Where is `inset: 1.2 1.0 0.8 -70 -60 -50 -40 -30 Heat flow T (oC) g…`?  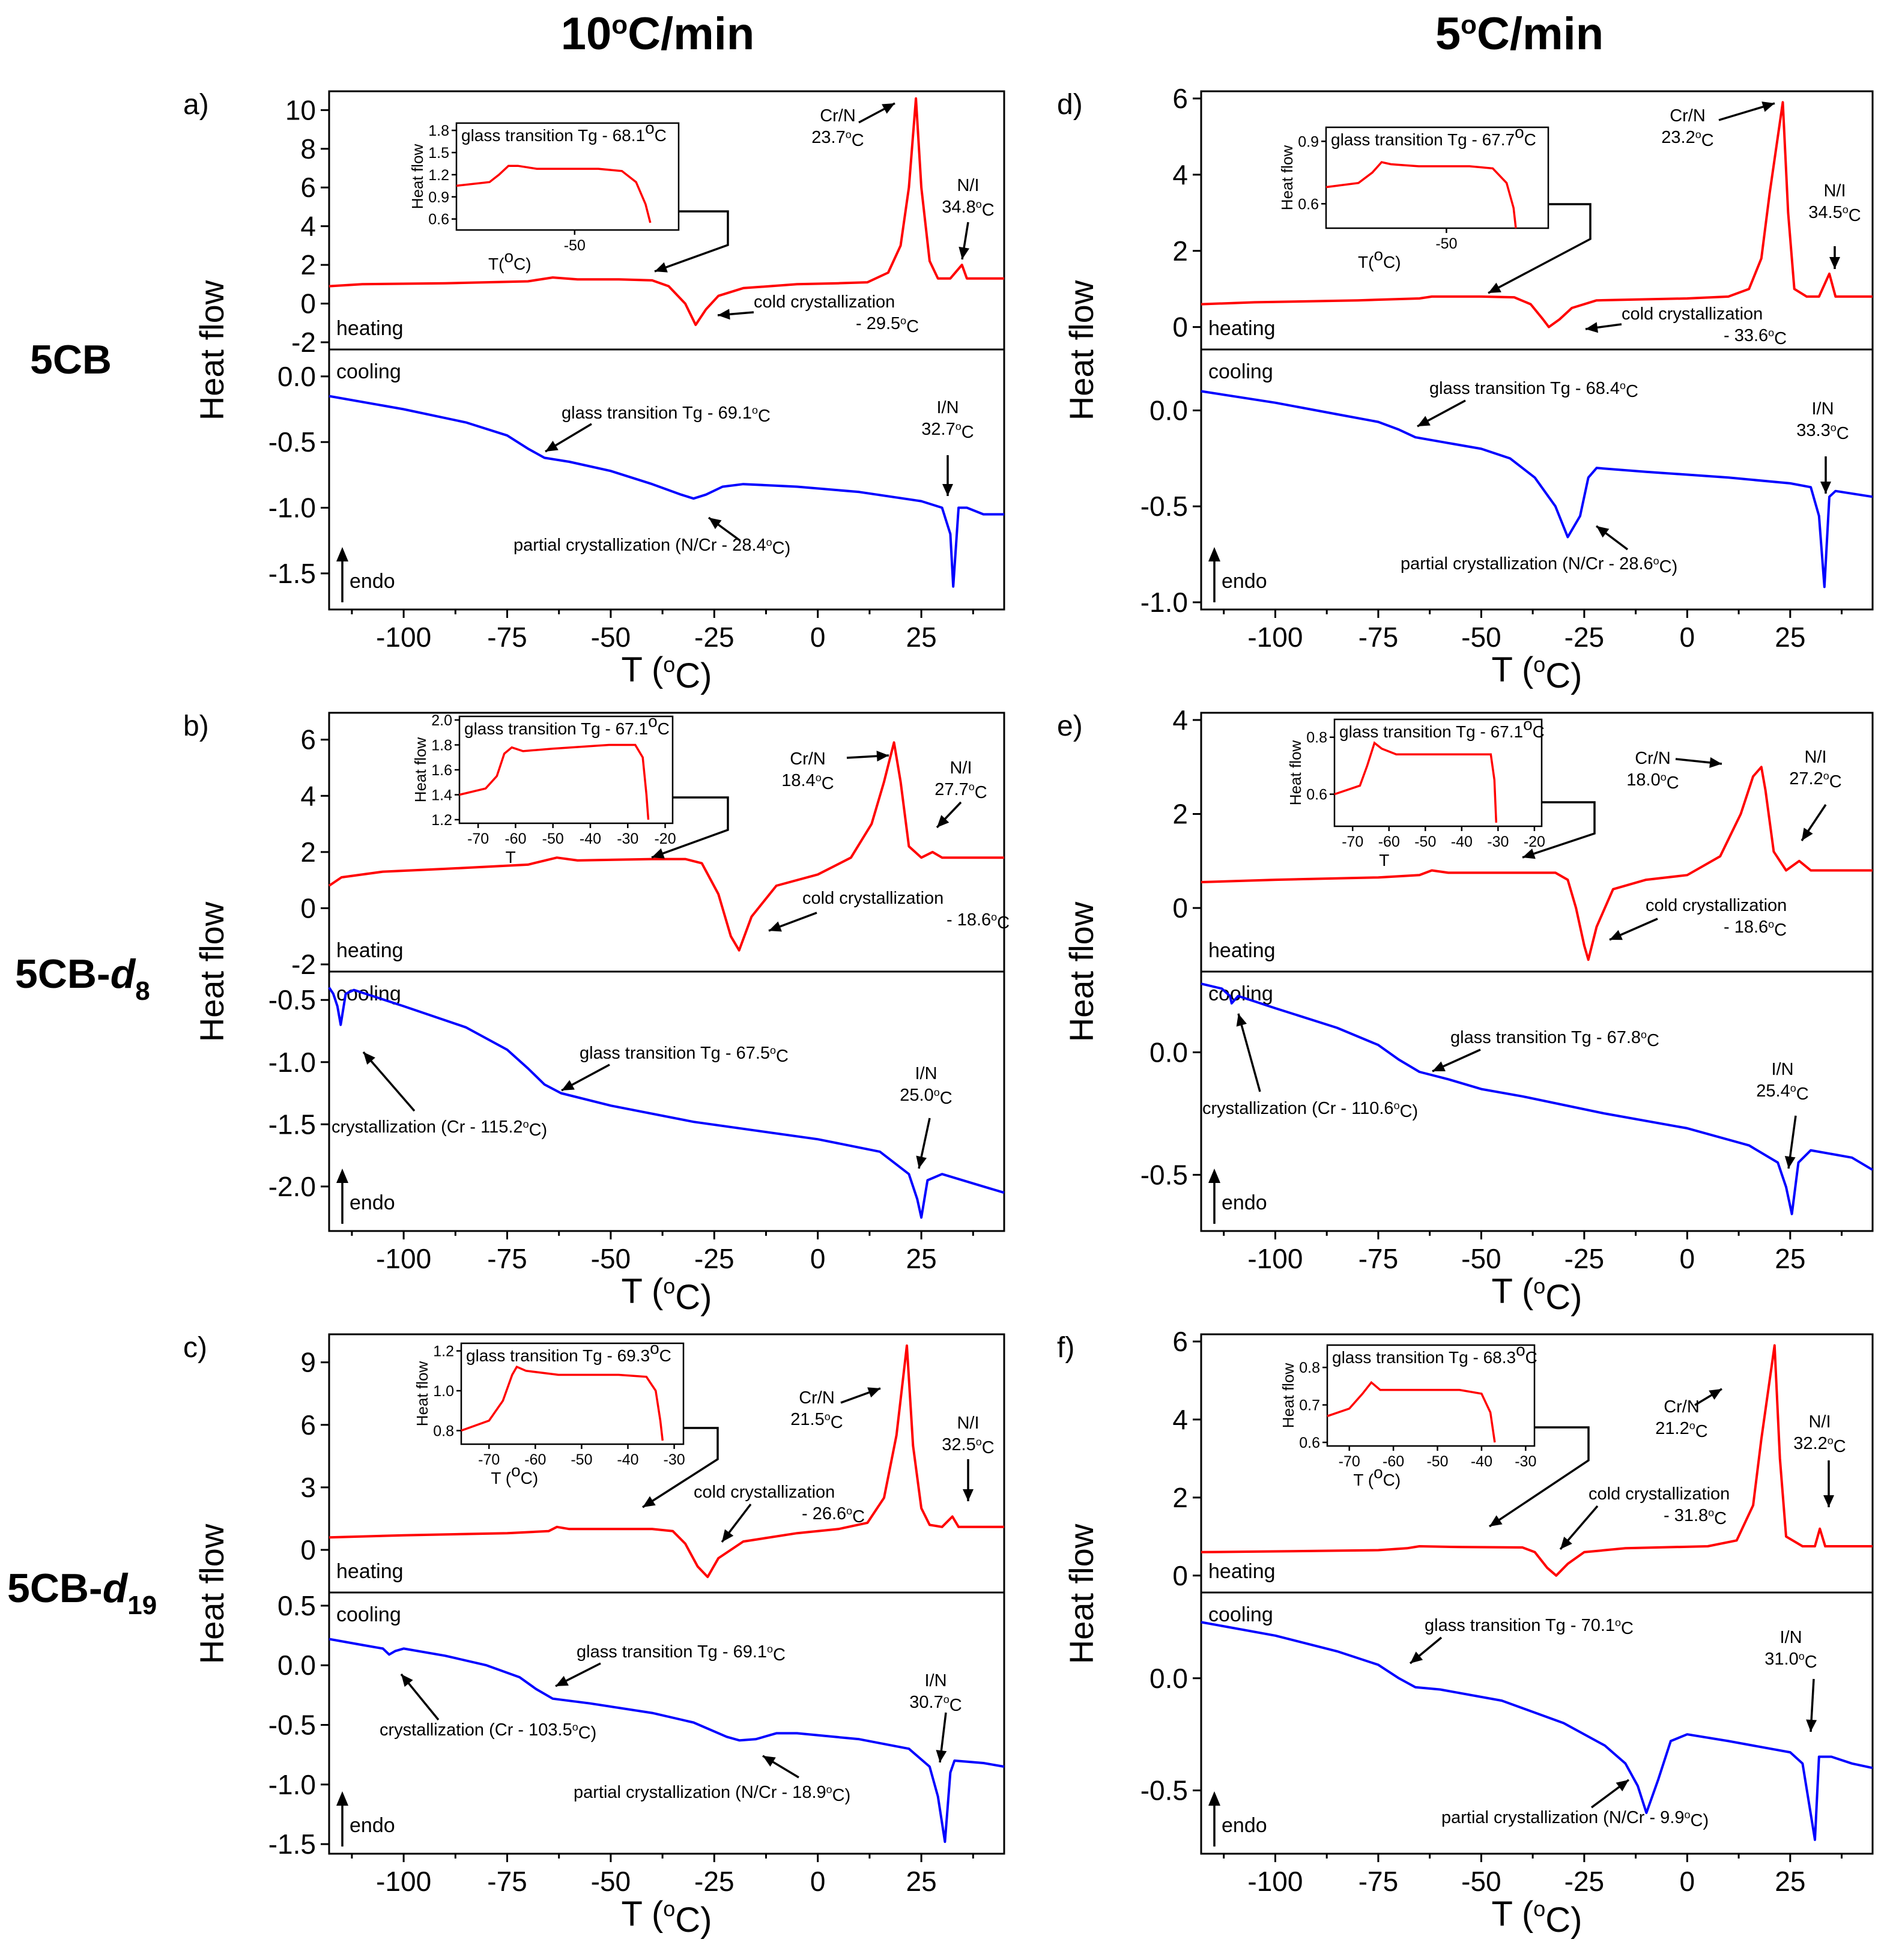 inset: 1.2 1.0 0.8 -70 -60 -50 -40 -30 Heat flow T (oC) g… is located at coordinates (549, 1412).